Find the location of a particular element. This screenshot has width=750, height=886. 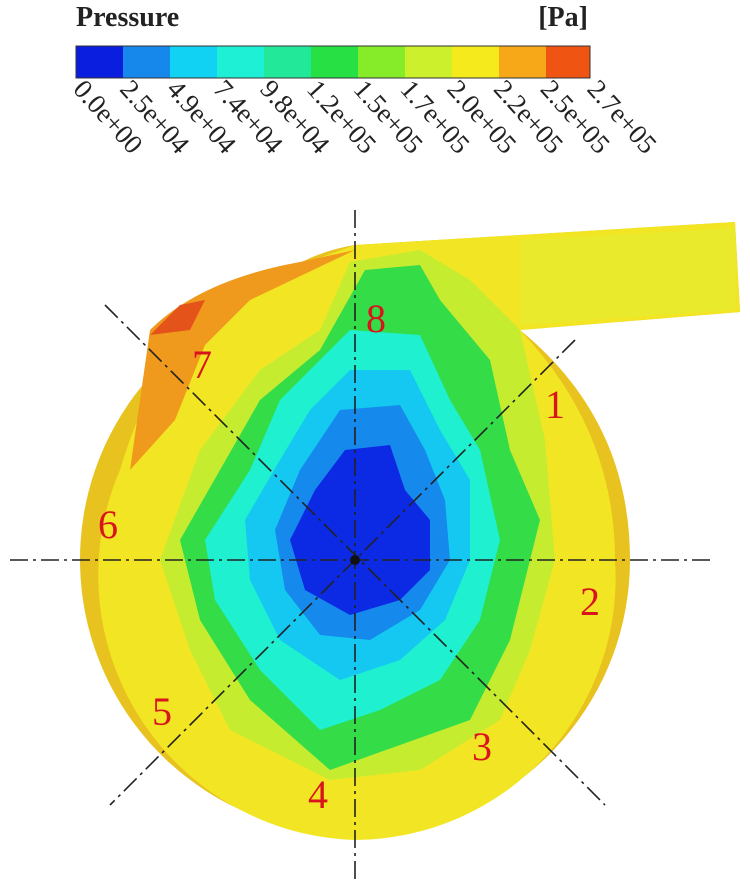

section-label: 7 is located at coordinates (202, 364).